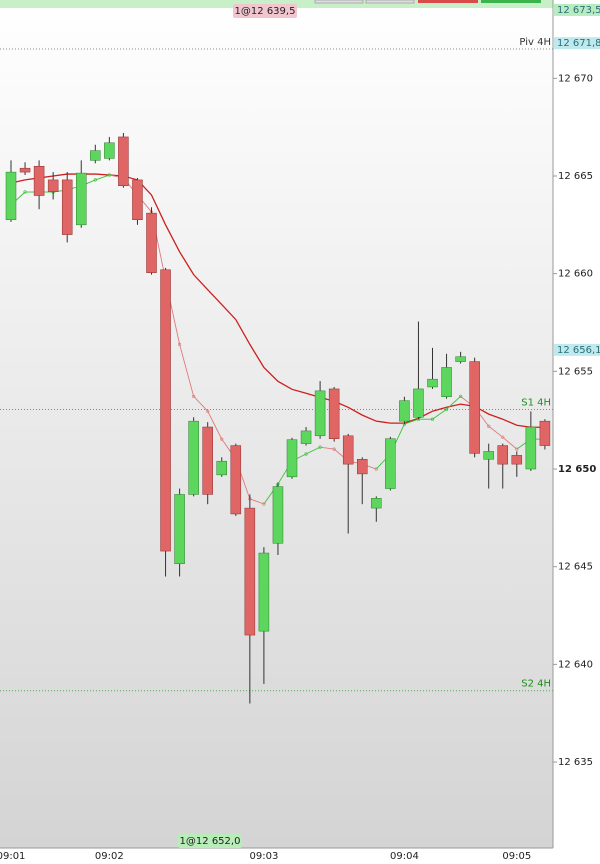 Image resolution: width=600 pixels, height=864 pixels. What do you see at coordinates (109, 856) in the screenshot?
I see `x-tick-label: 09:02` at bounding box center [109, 856].